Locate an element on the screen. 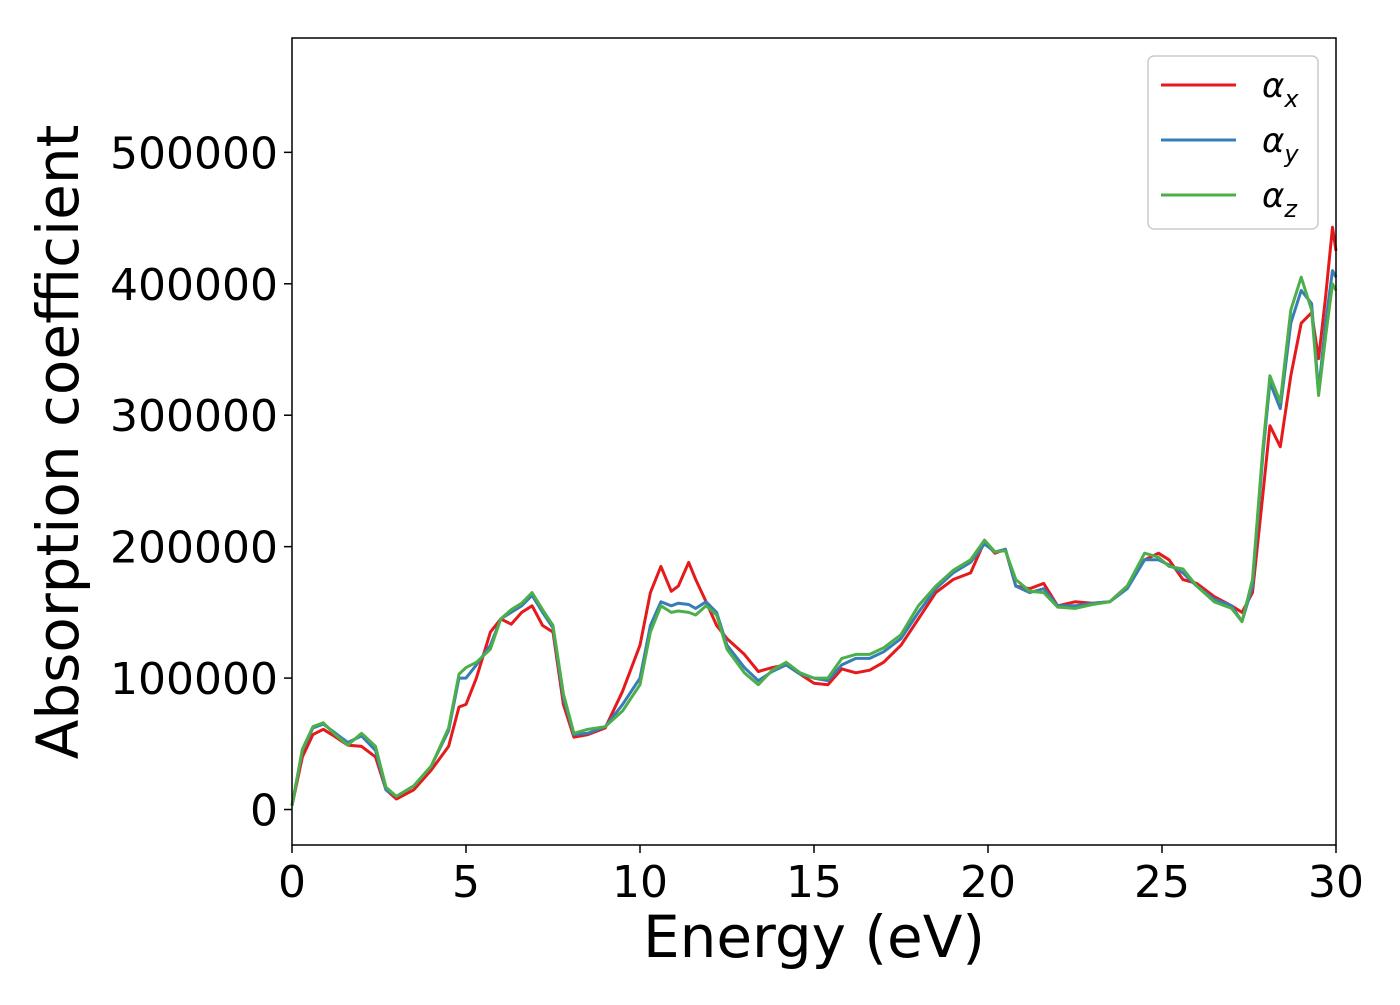 The height and width of the screenshot is (1005, 1400). x-tick-label: 30 is located at coordinates (1336, 882).